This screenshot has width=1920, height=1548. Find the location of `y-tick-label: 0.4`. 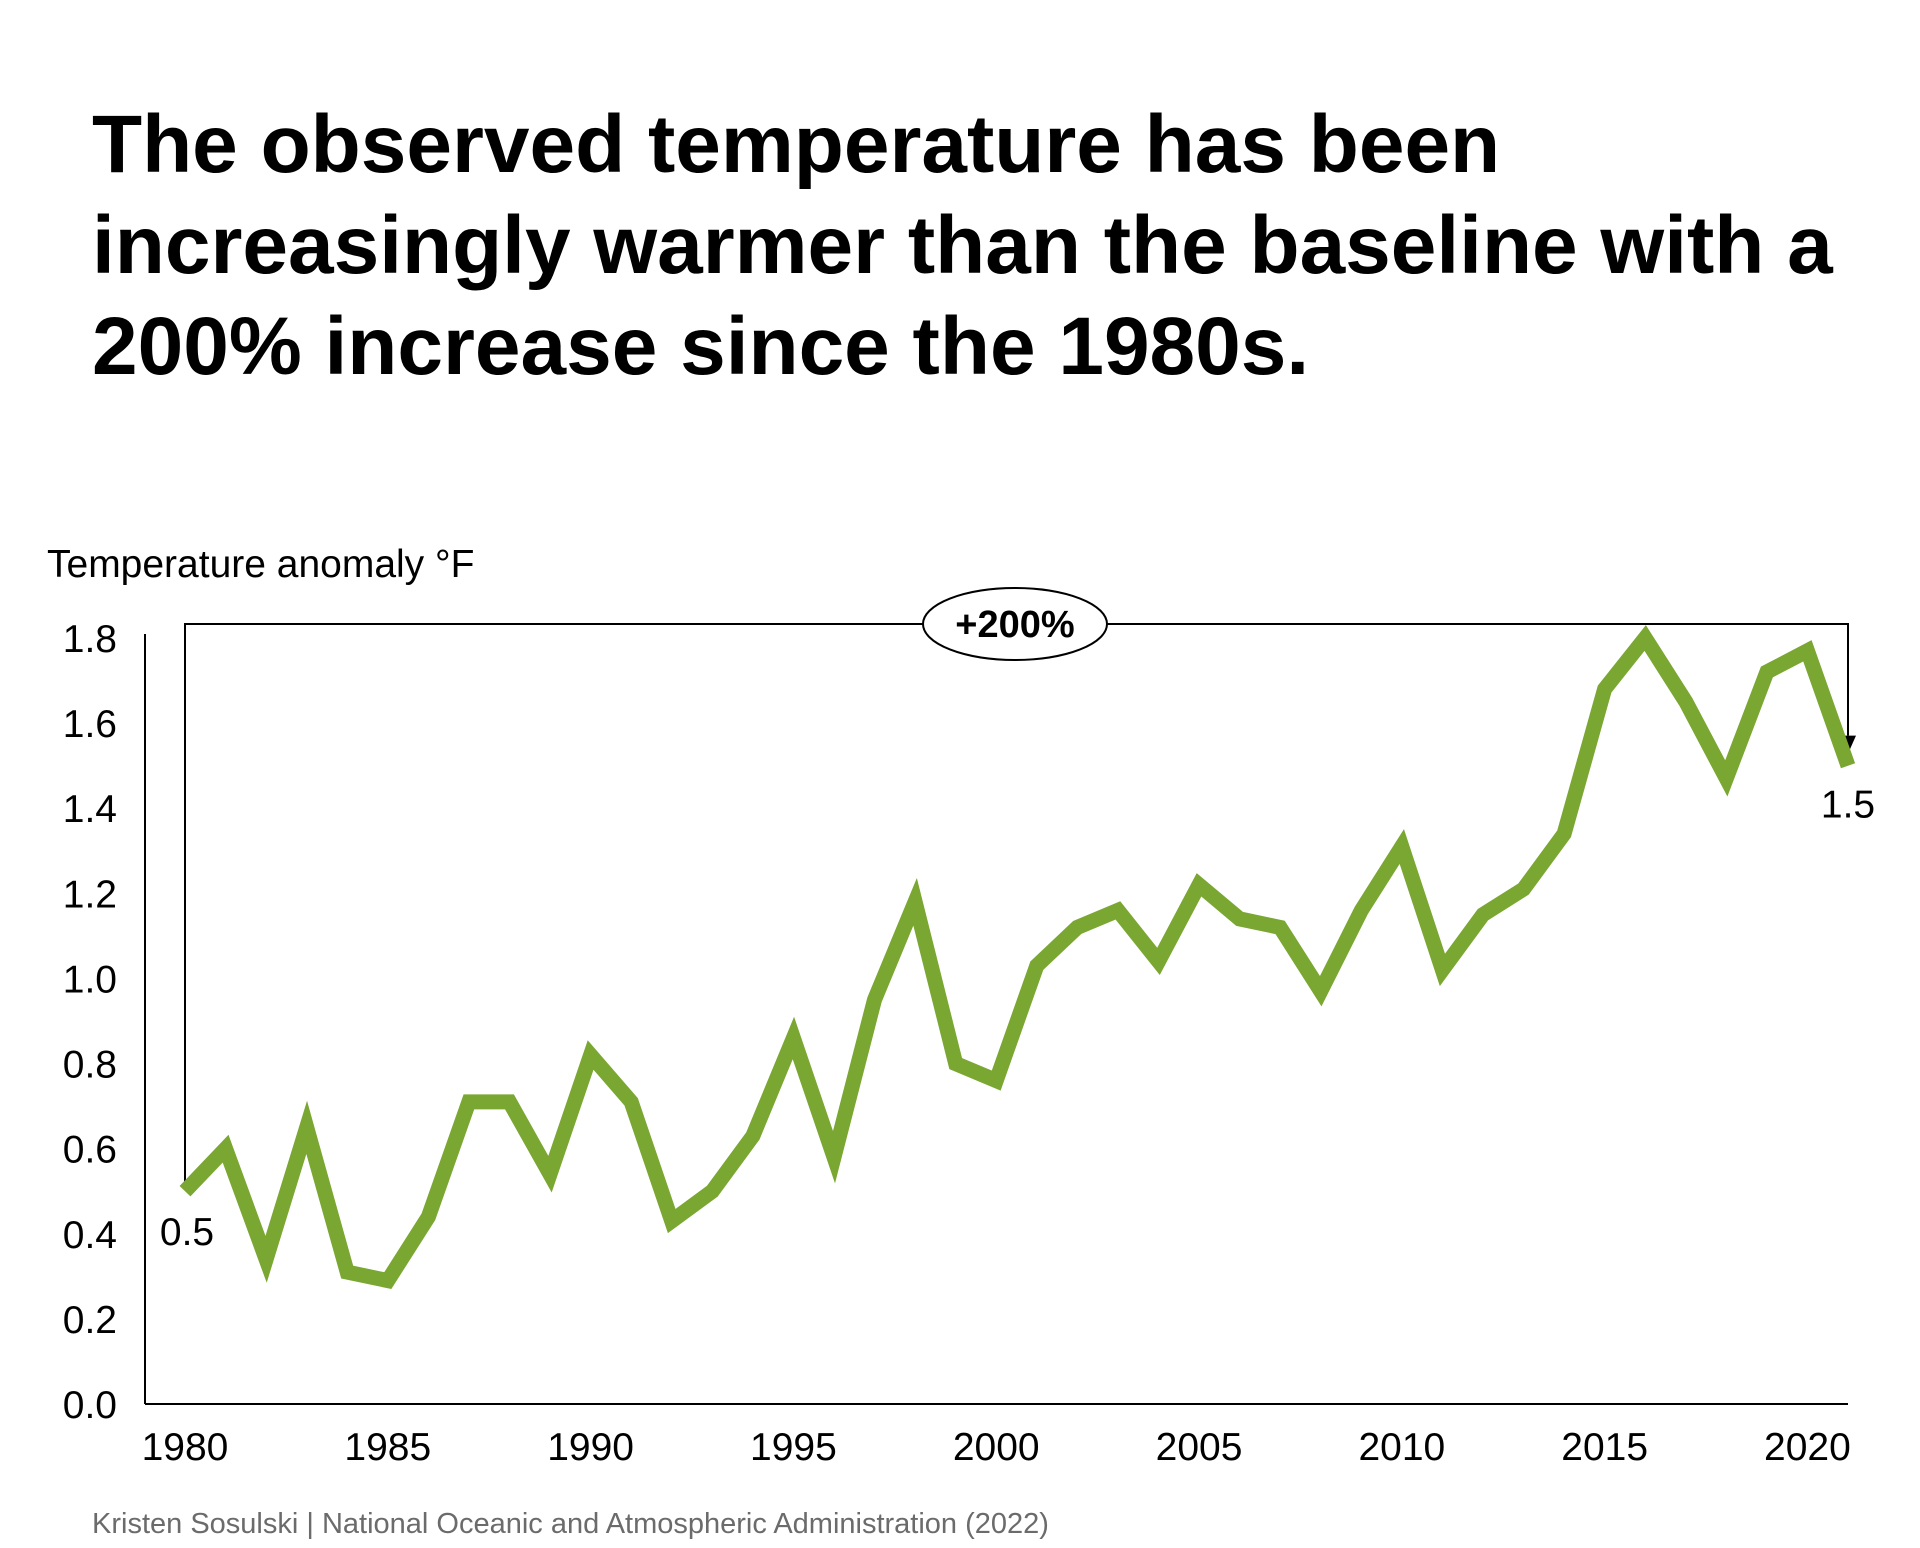

y-tick-label: 0.4 is located at coordinates (90, 1235).